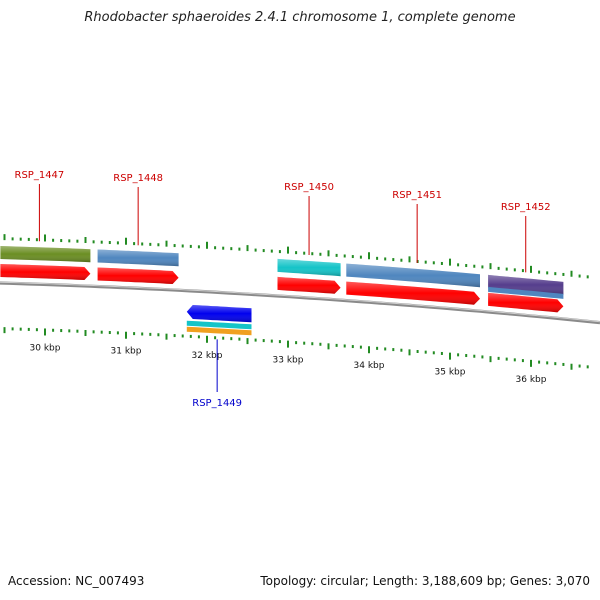 The image size is (600, 600). Describe the element at coordinates (138, 178) in the screenshot. I see `gene-label: RSP_1448` at that location.